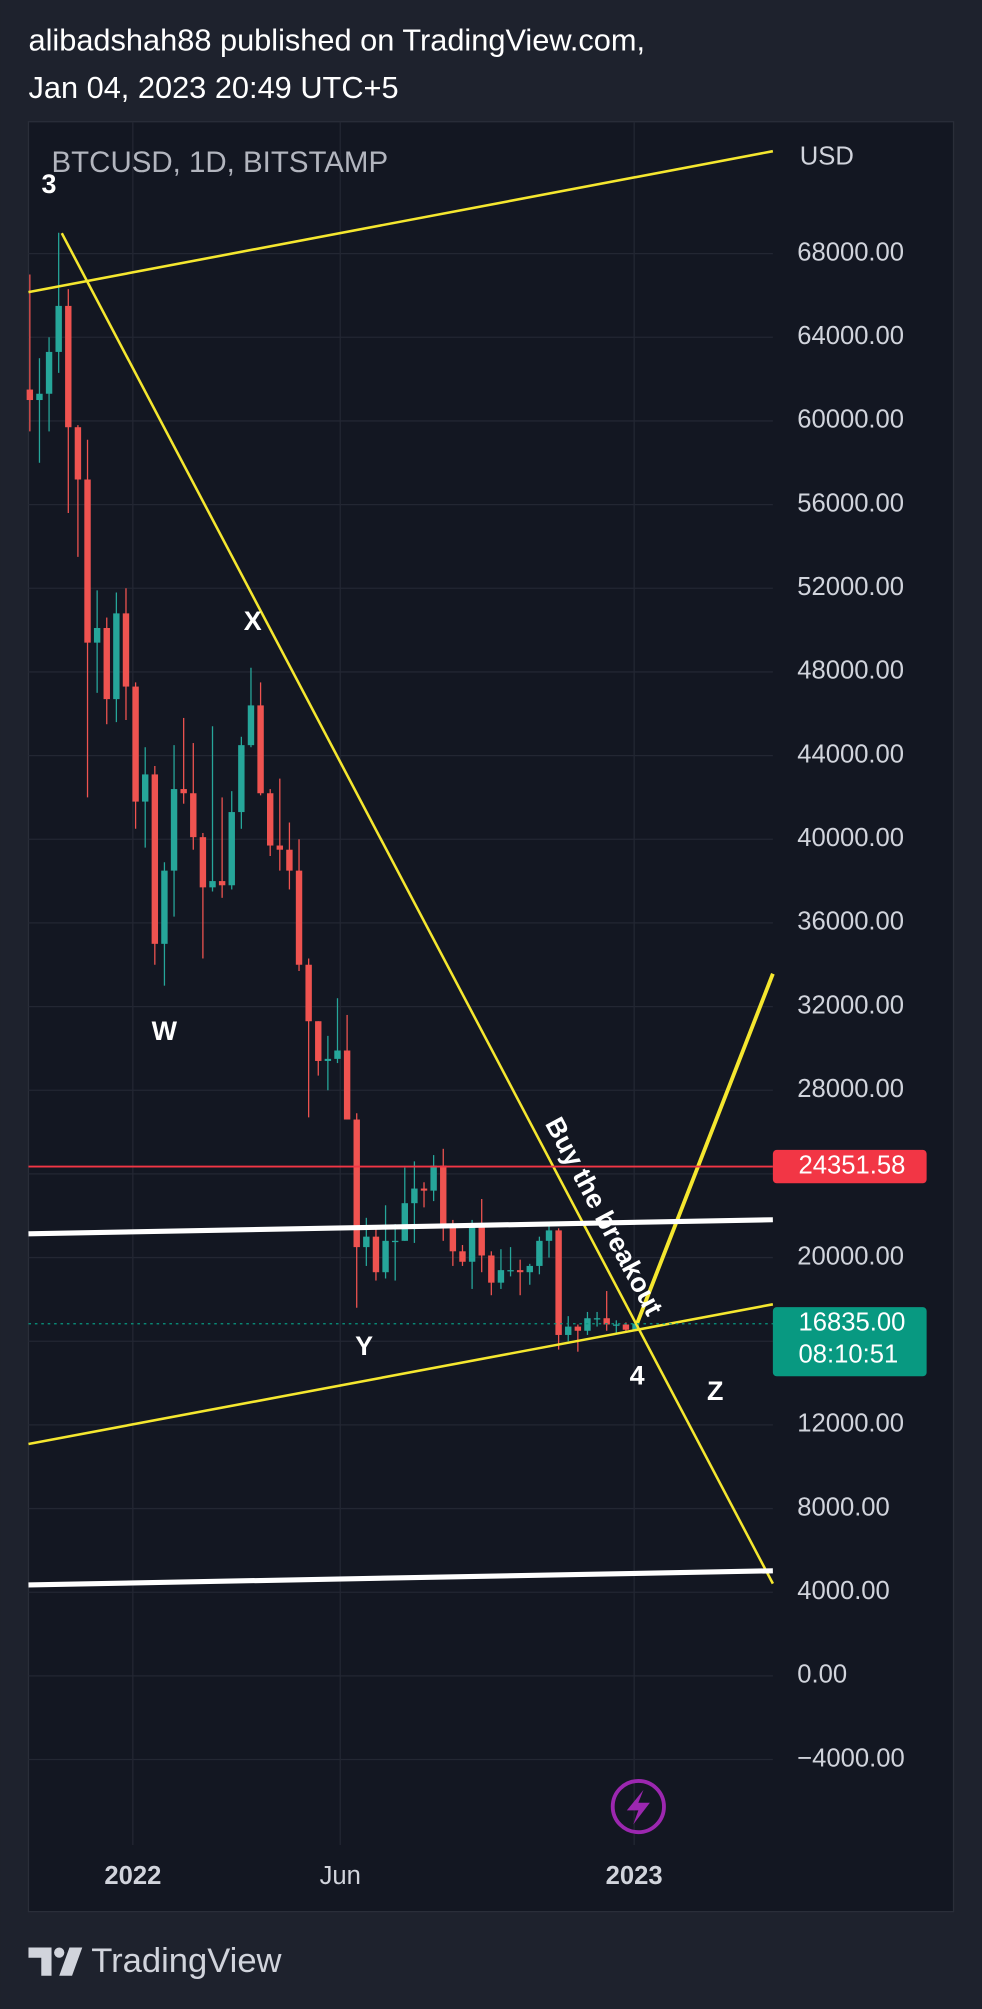 This screenshot has width=982, height=2009. Describe the element at coordinates (253, 621) in the screenshot. I see `wave-annotation: X` at that location.